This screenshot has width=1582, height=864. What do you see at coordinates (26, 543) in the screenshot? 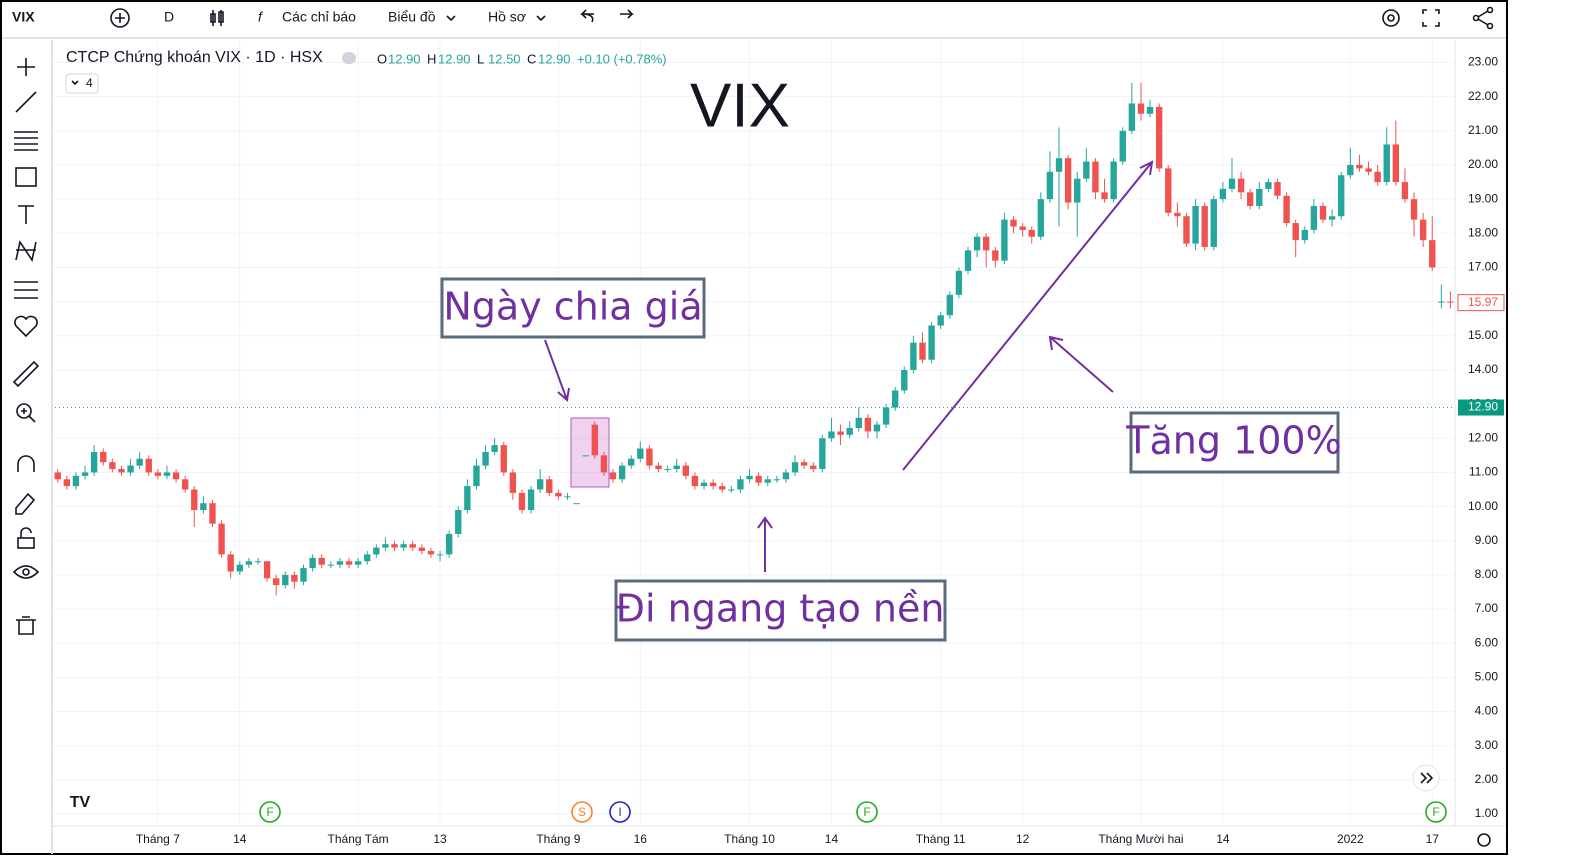
I see `lock-tool` at bounding box center [26, 543].